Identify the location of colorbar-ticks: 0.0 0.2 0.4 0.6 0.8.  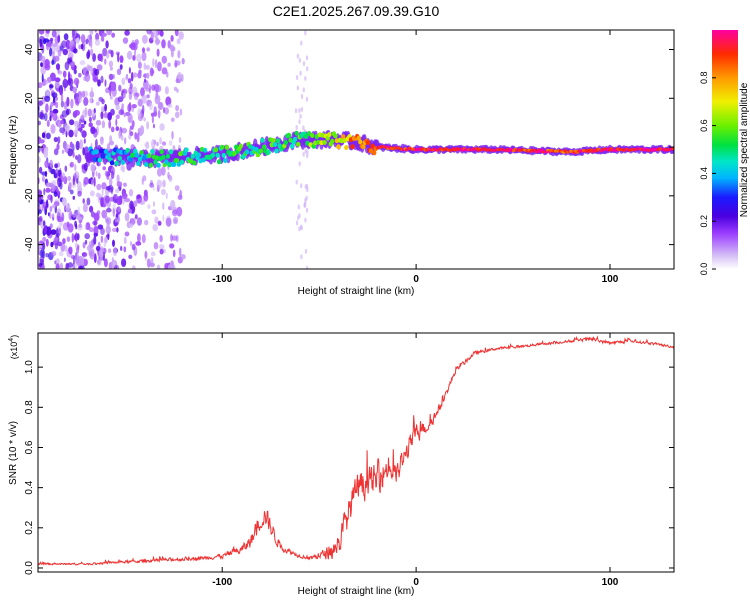
(707, 173).